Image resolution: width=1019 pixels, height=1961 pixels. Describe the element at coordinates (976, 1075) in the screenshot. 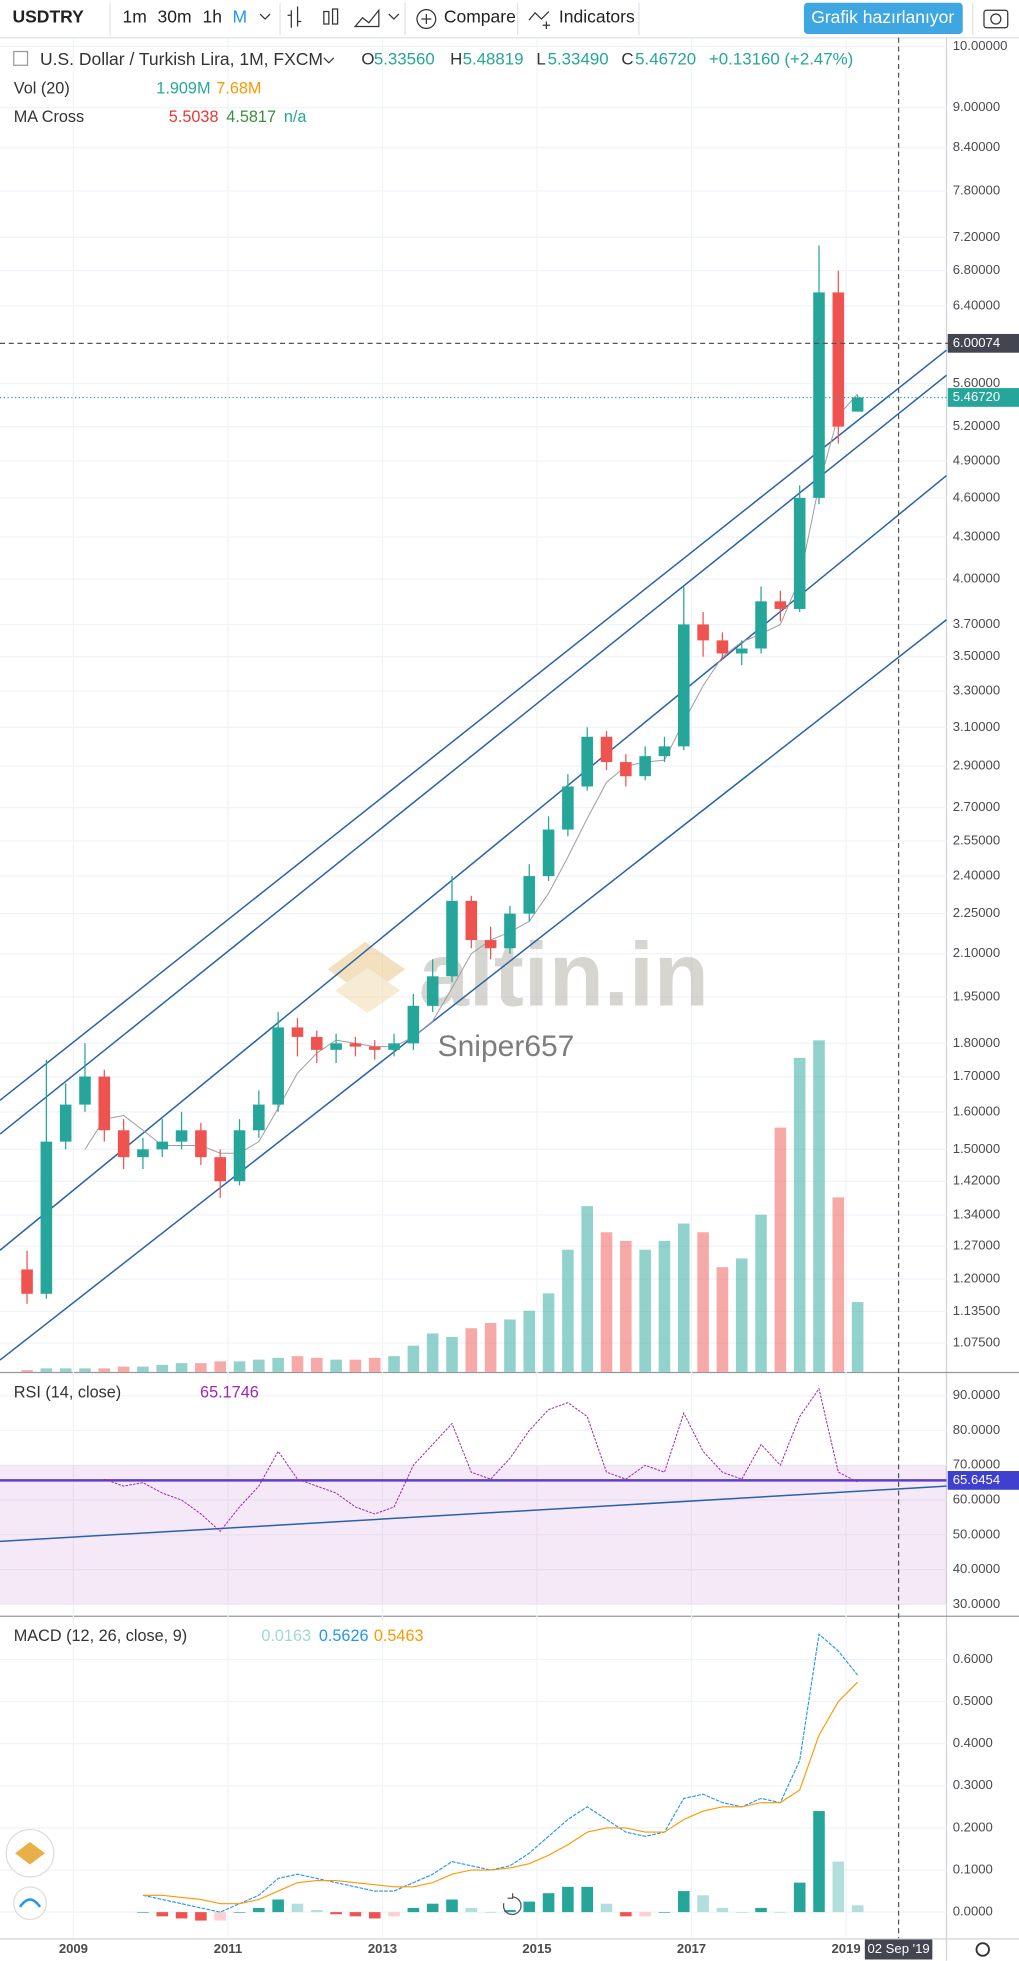

I see `y-tick-label: 1.70000` at that location.